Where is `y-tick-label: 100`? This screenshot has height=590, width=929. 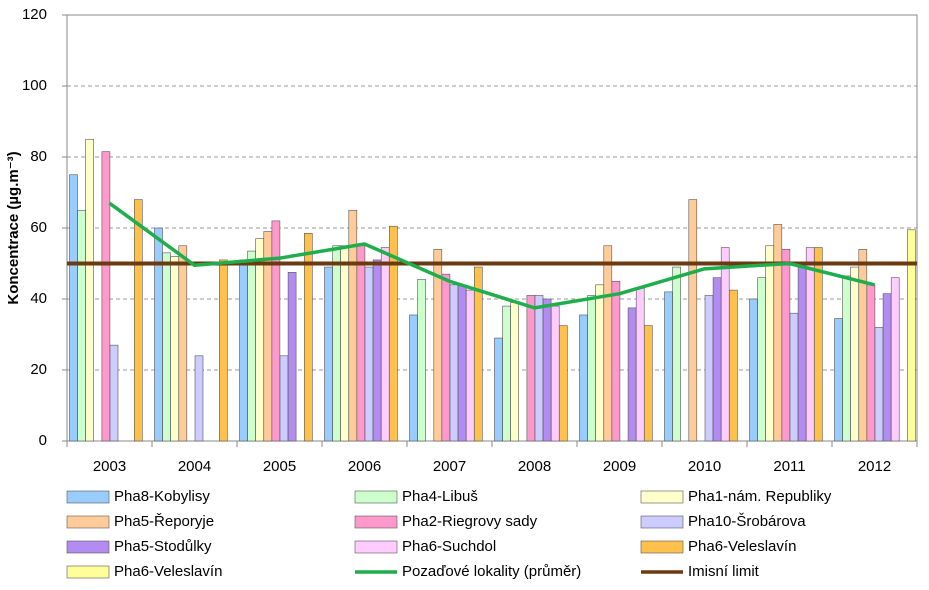
y-tick-label: 100 is located at coordinates (34, 85).